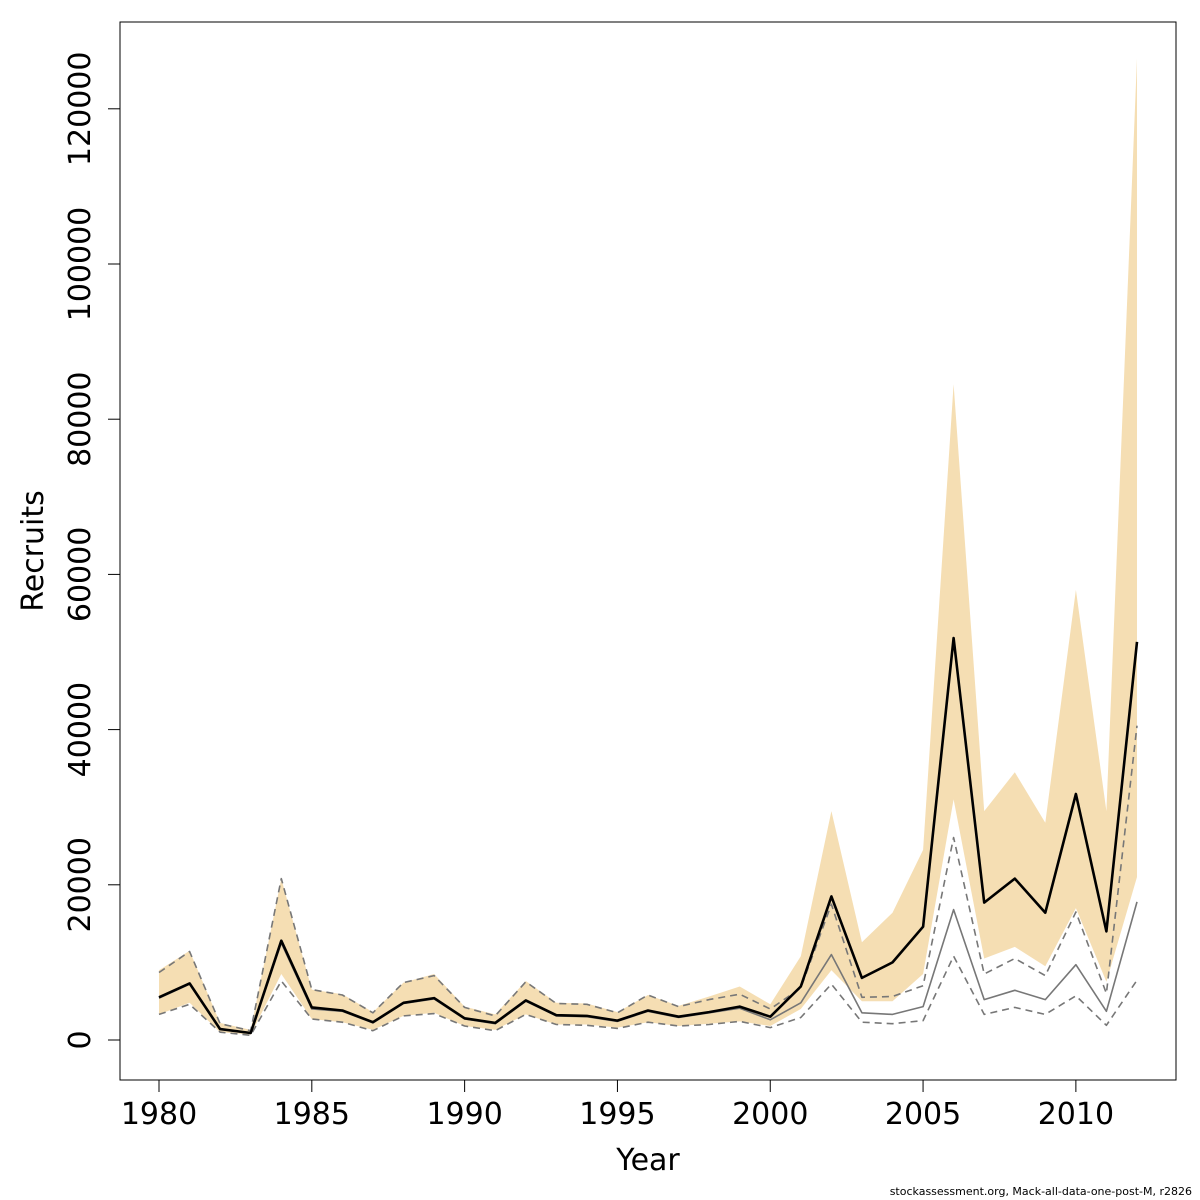  What do you see at coordinates (33, 551) in the screenshot?
I see `y-axis-title: Recruits` at bounding box center [33, 551].